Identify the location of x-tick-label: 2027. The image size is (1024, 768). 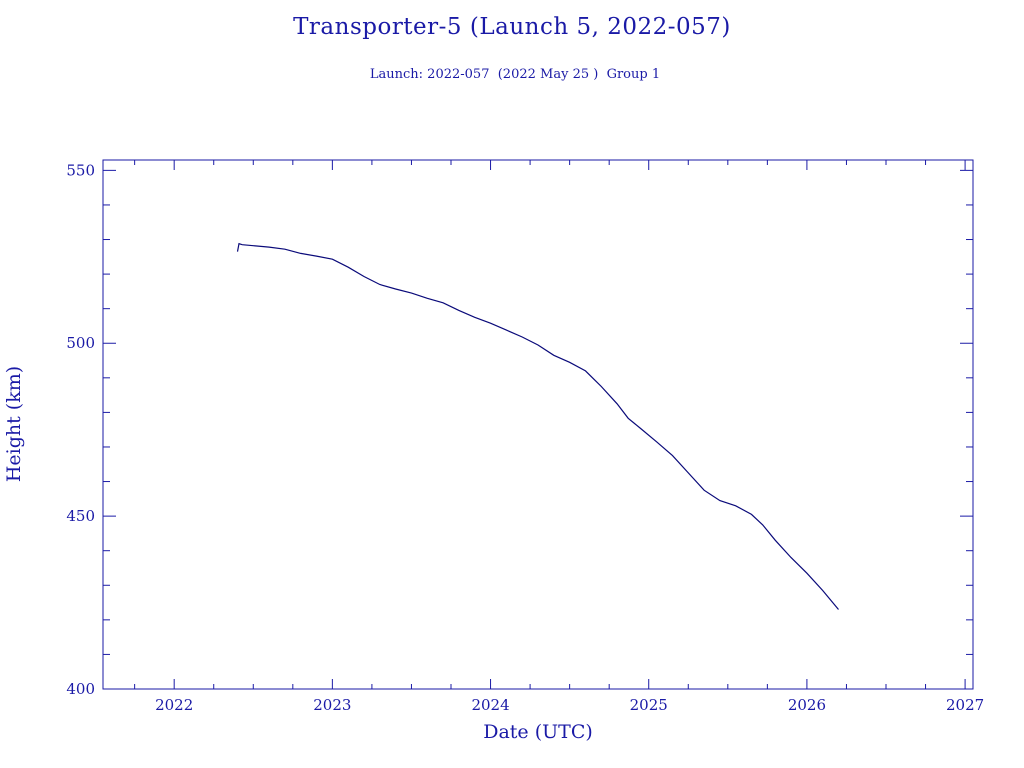
(965, 705).